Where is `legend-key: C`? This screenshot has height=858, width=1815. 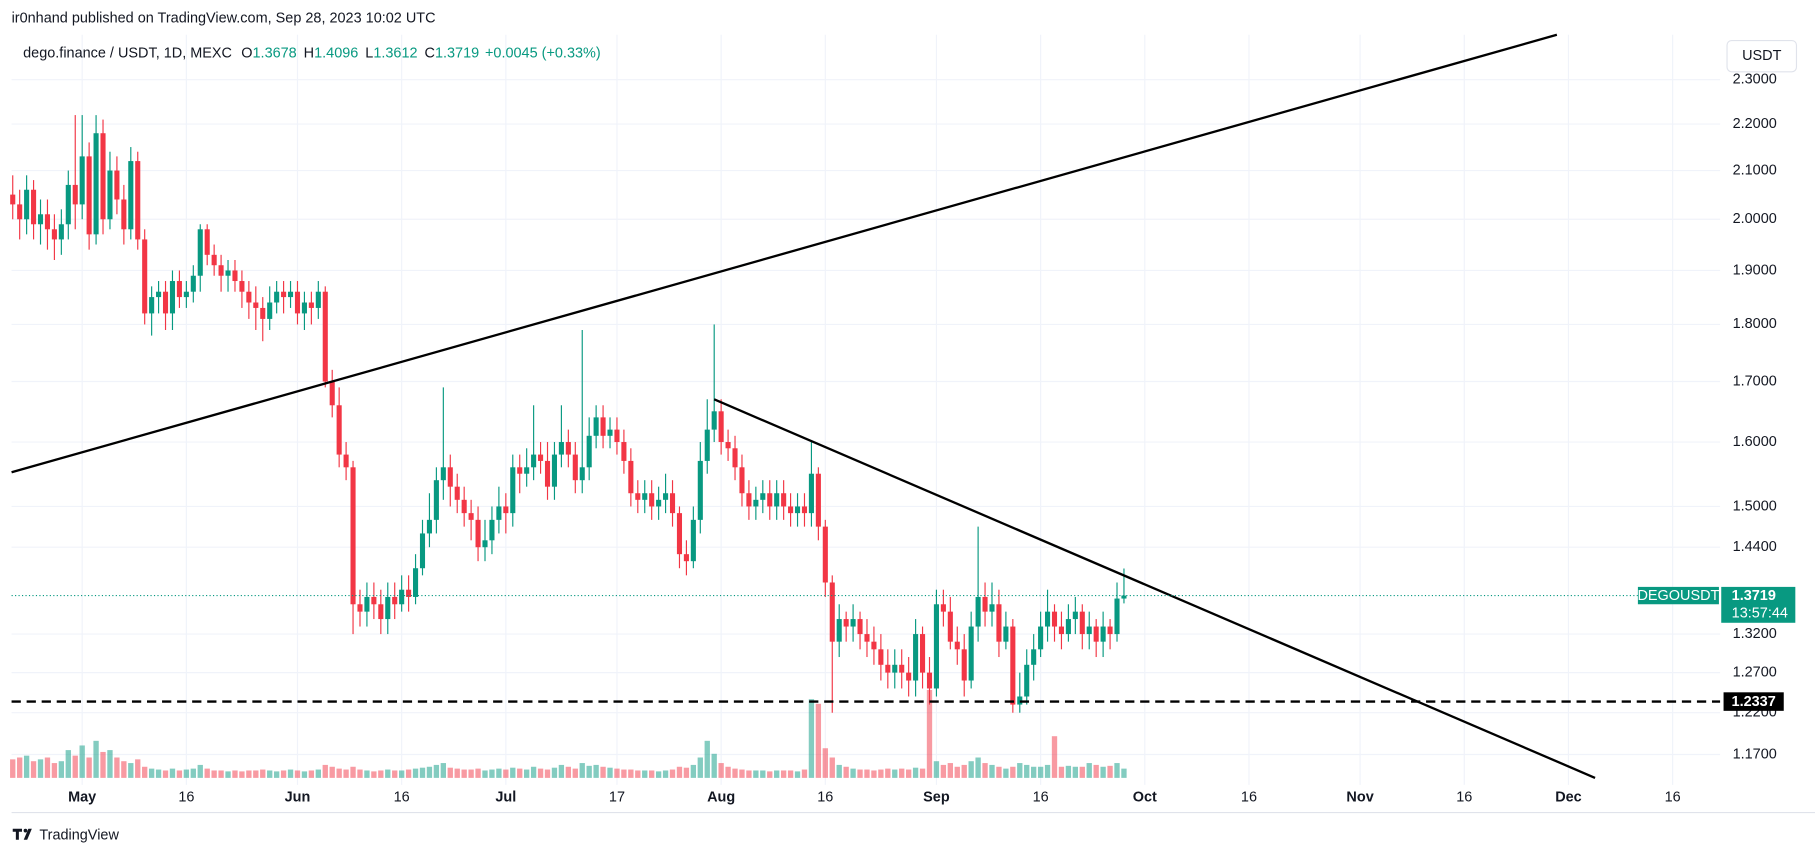 legend-key: C is located at coordinates (430, 53).